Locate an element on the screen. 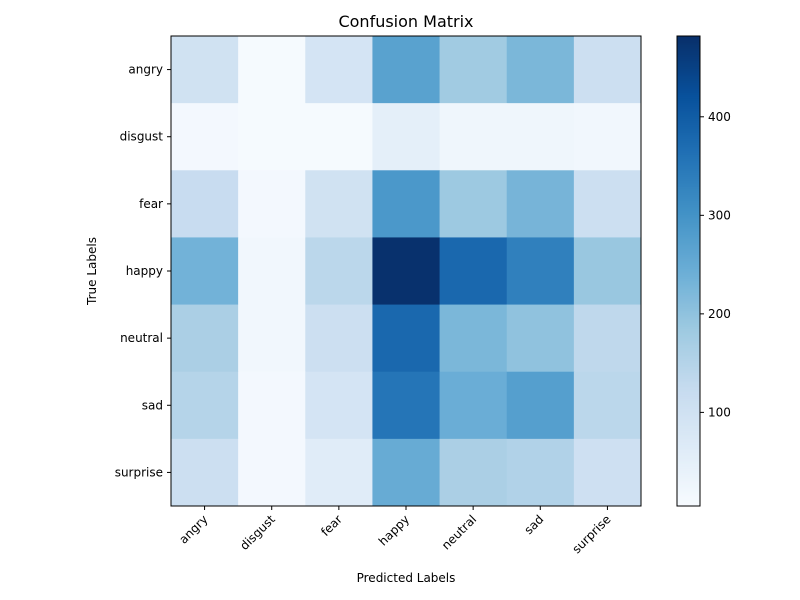 The image size is (800, 600). y-tick-label: fear is located at coordinates (151, 204).